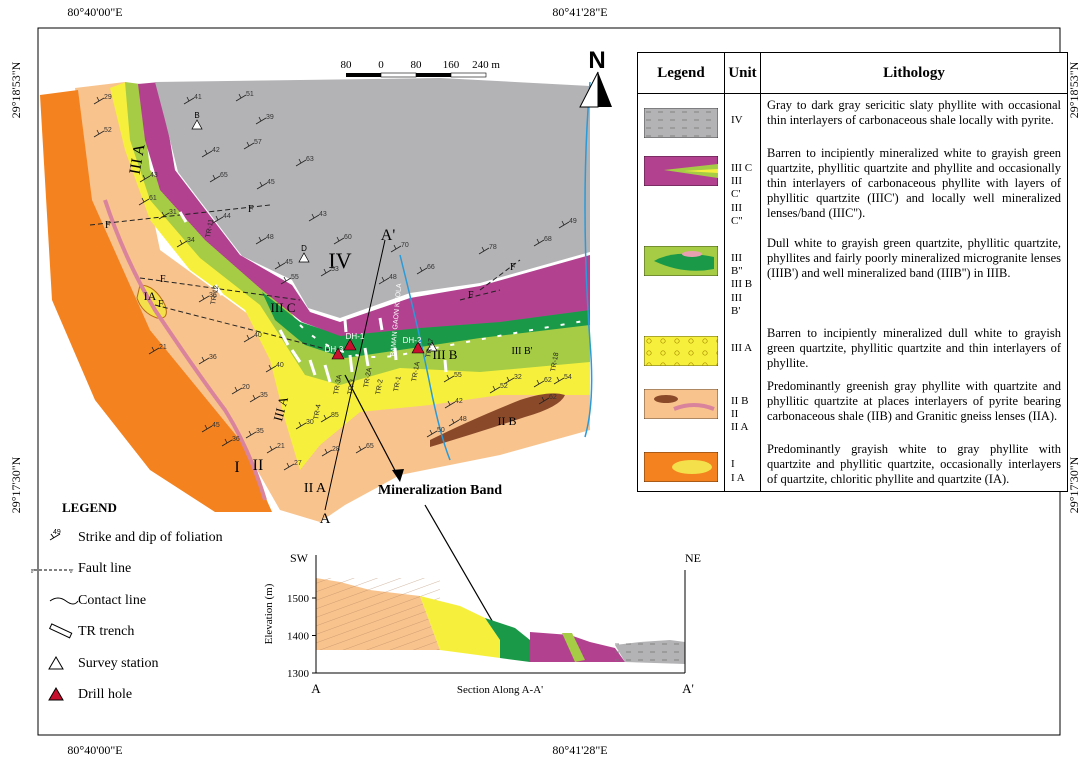  Describe the element at coordinates (264, 395) in the screenshot. I see `dip-value: 35` at that location.